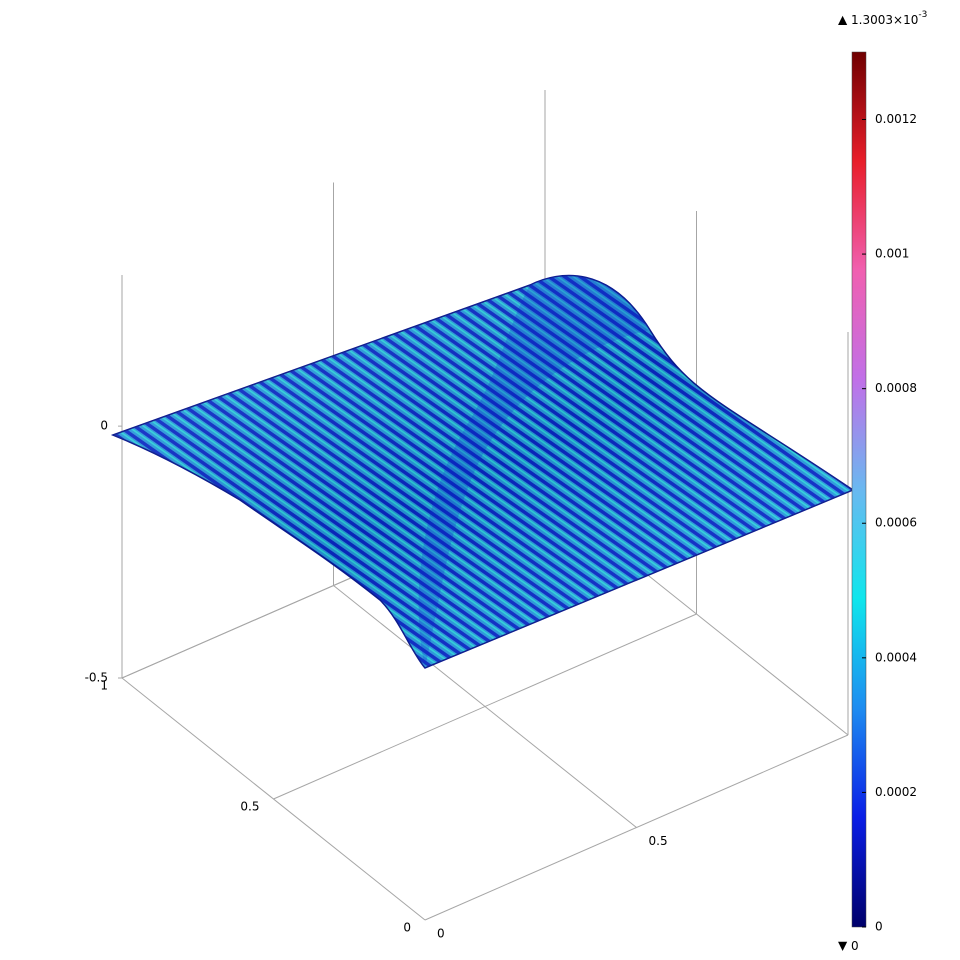 The width and height of the screenshot is (960, 960). Describe the element at coordinates (879, 927) in the screenshot. I see `colorbar-tick-label: 0` at that location.